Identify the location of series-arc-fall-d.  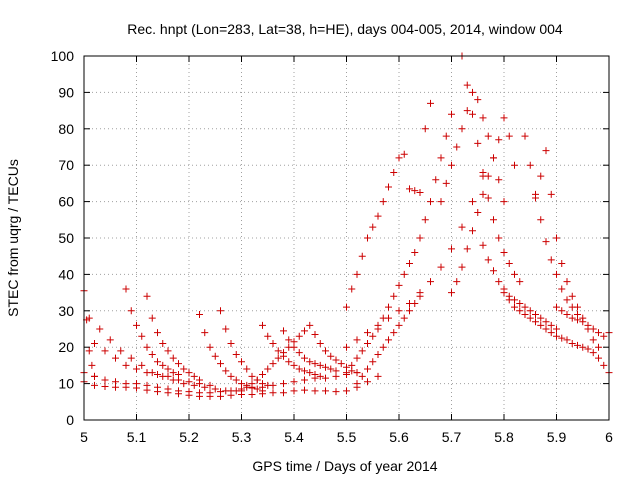
(567, 249).